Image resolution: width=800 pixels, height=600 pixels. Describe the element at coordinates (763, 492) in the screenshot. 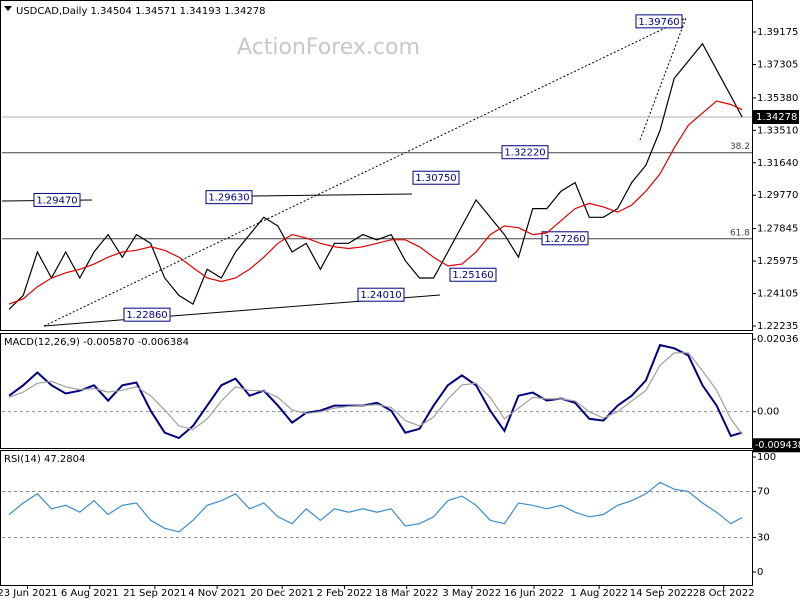

I see `y-tick-label: 70` at that location.